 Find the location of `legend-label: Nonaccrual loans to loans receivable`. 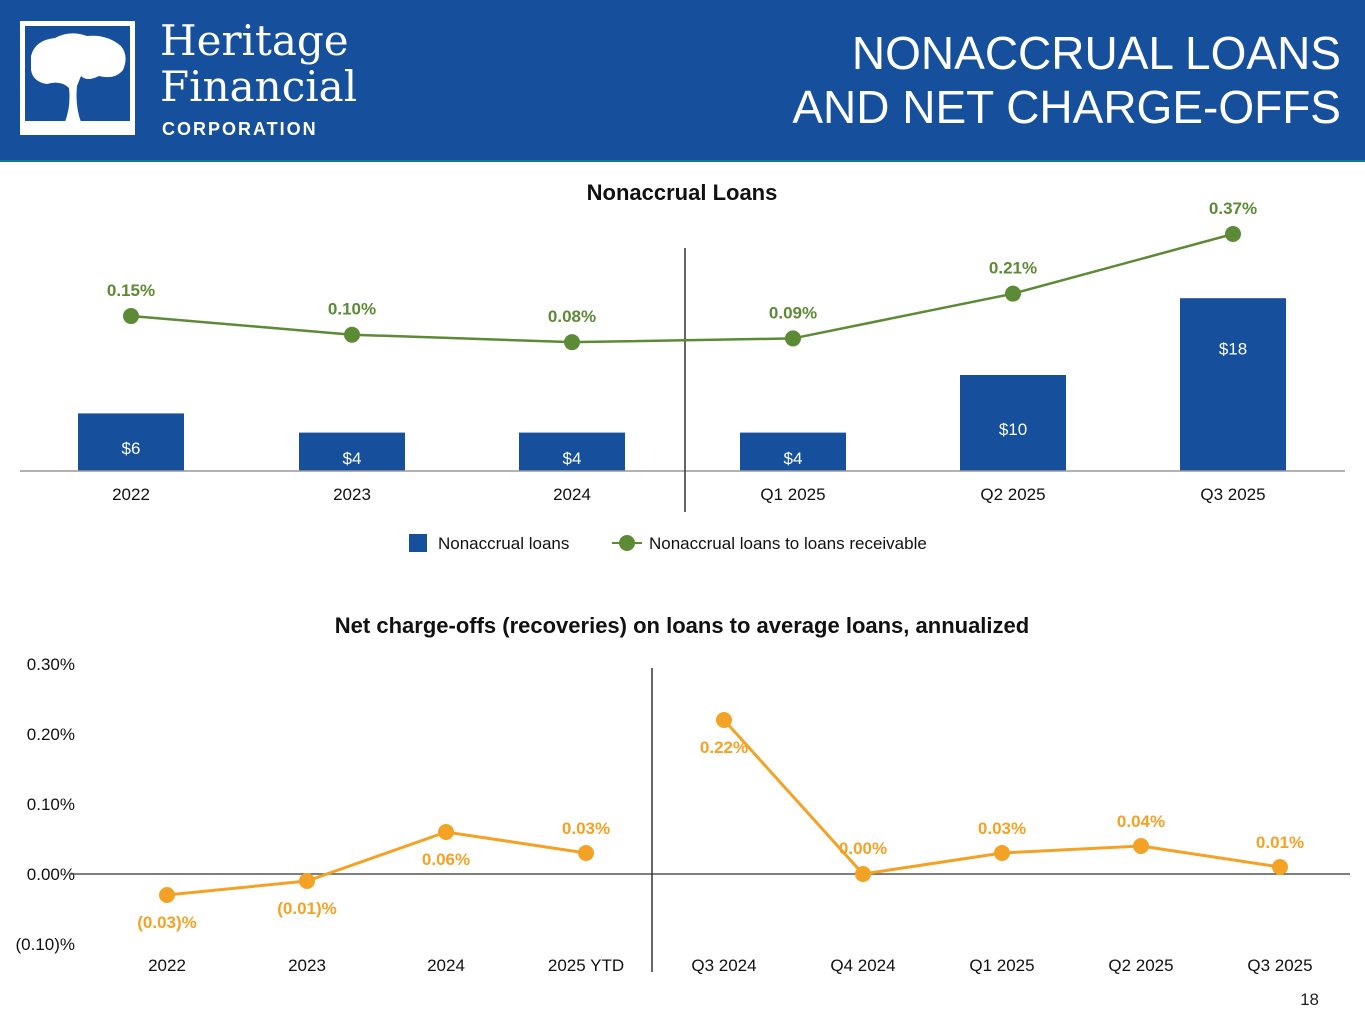

legend-label: Nonaccrual loans to loans receivable is located at coordinates (788, 543).